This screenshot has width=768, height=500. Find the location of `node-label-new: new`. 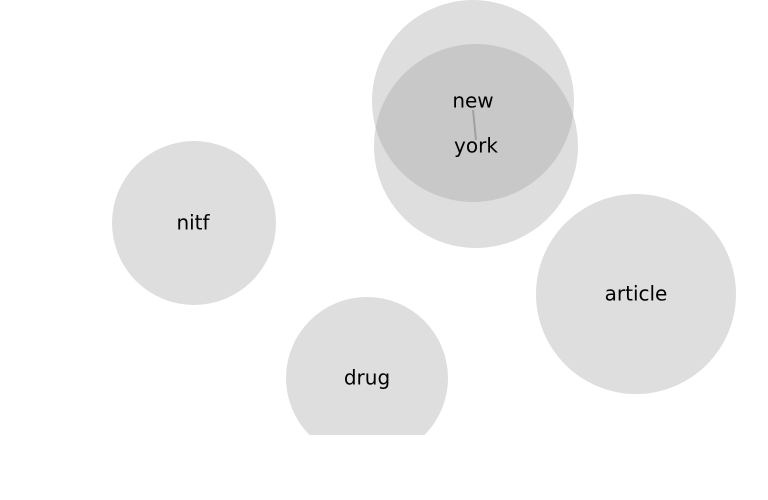

node-label-new: new is located at coordinates (472, 101).